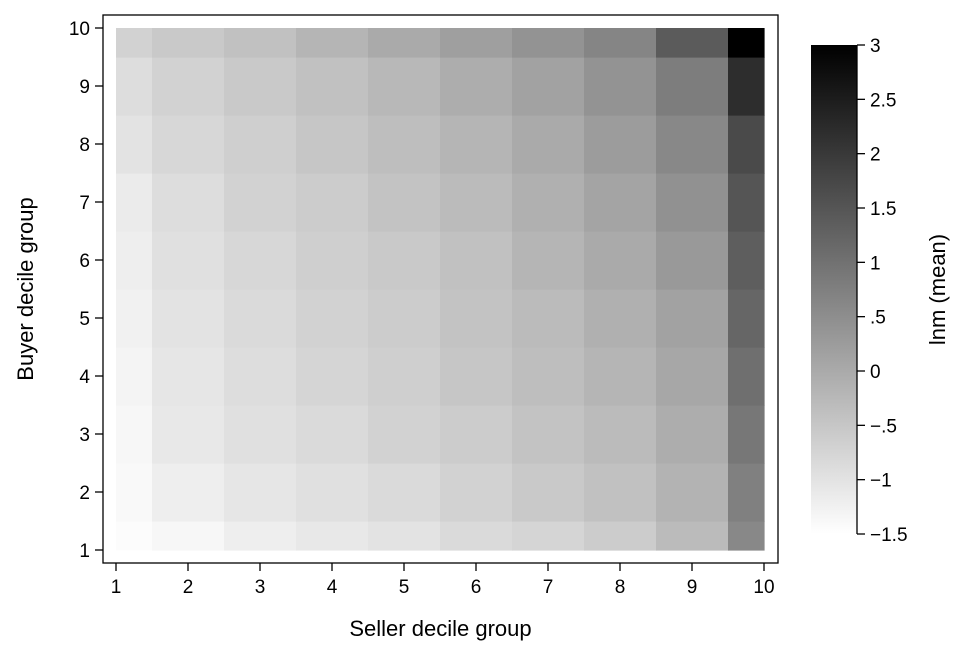 The width and height of the screenshot is (956, 645). Describe the element at coordinates (404, 587) in the screenshot. I see `x-tick-label: 5` at that location.